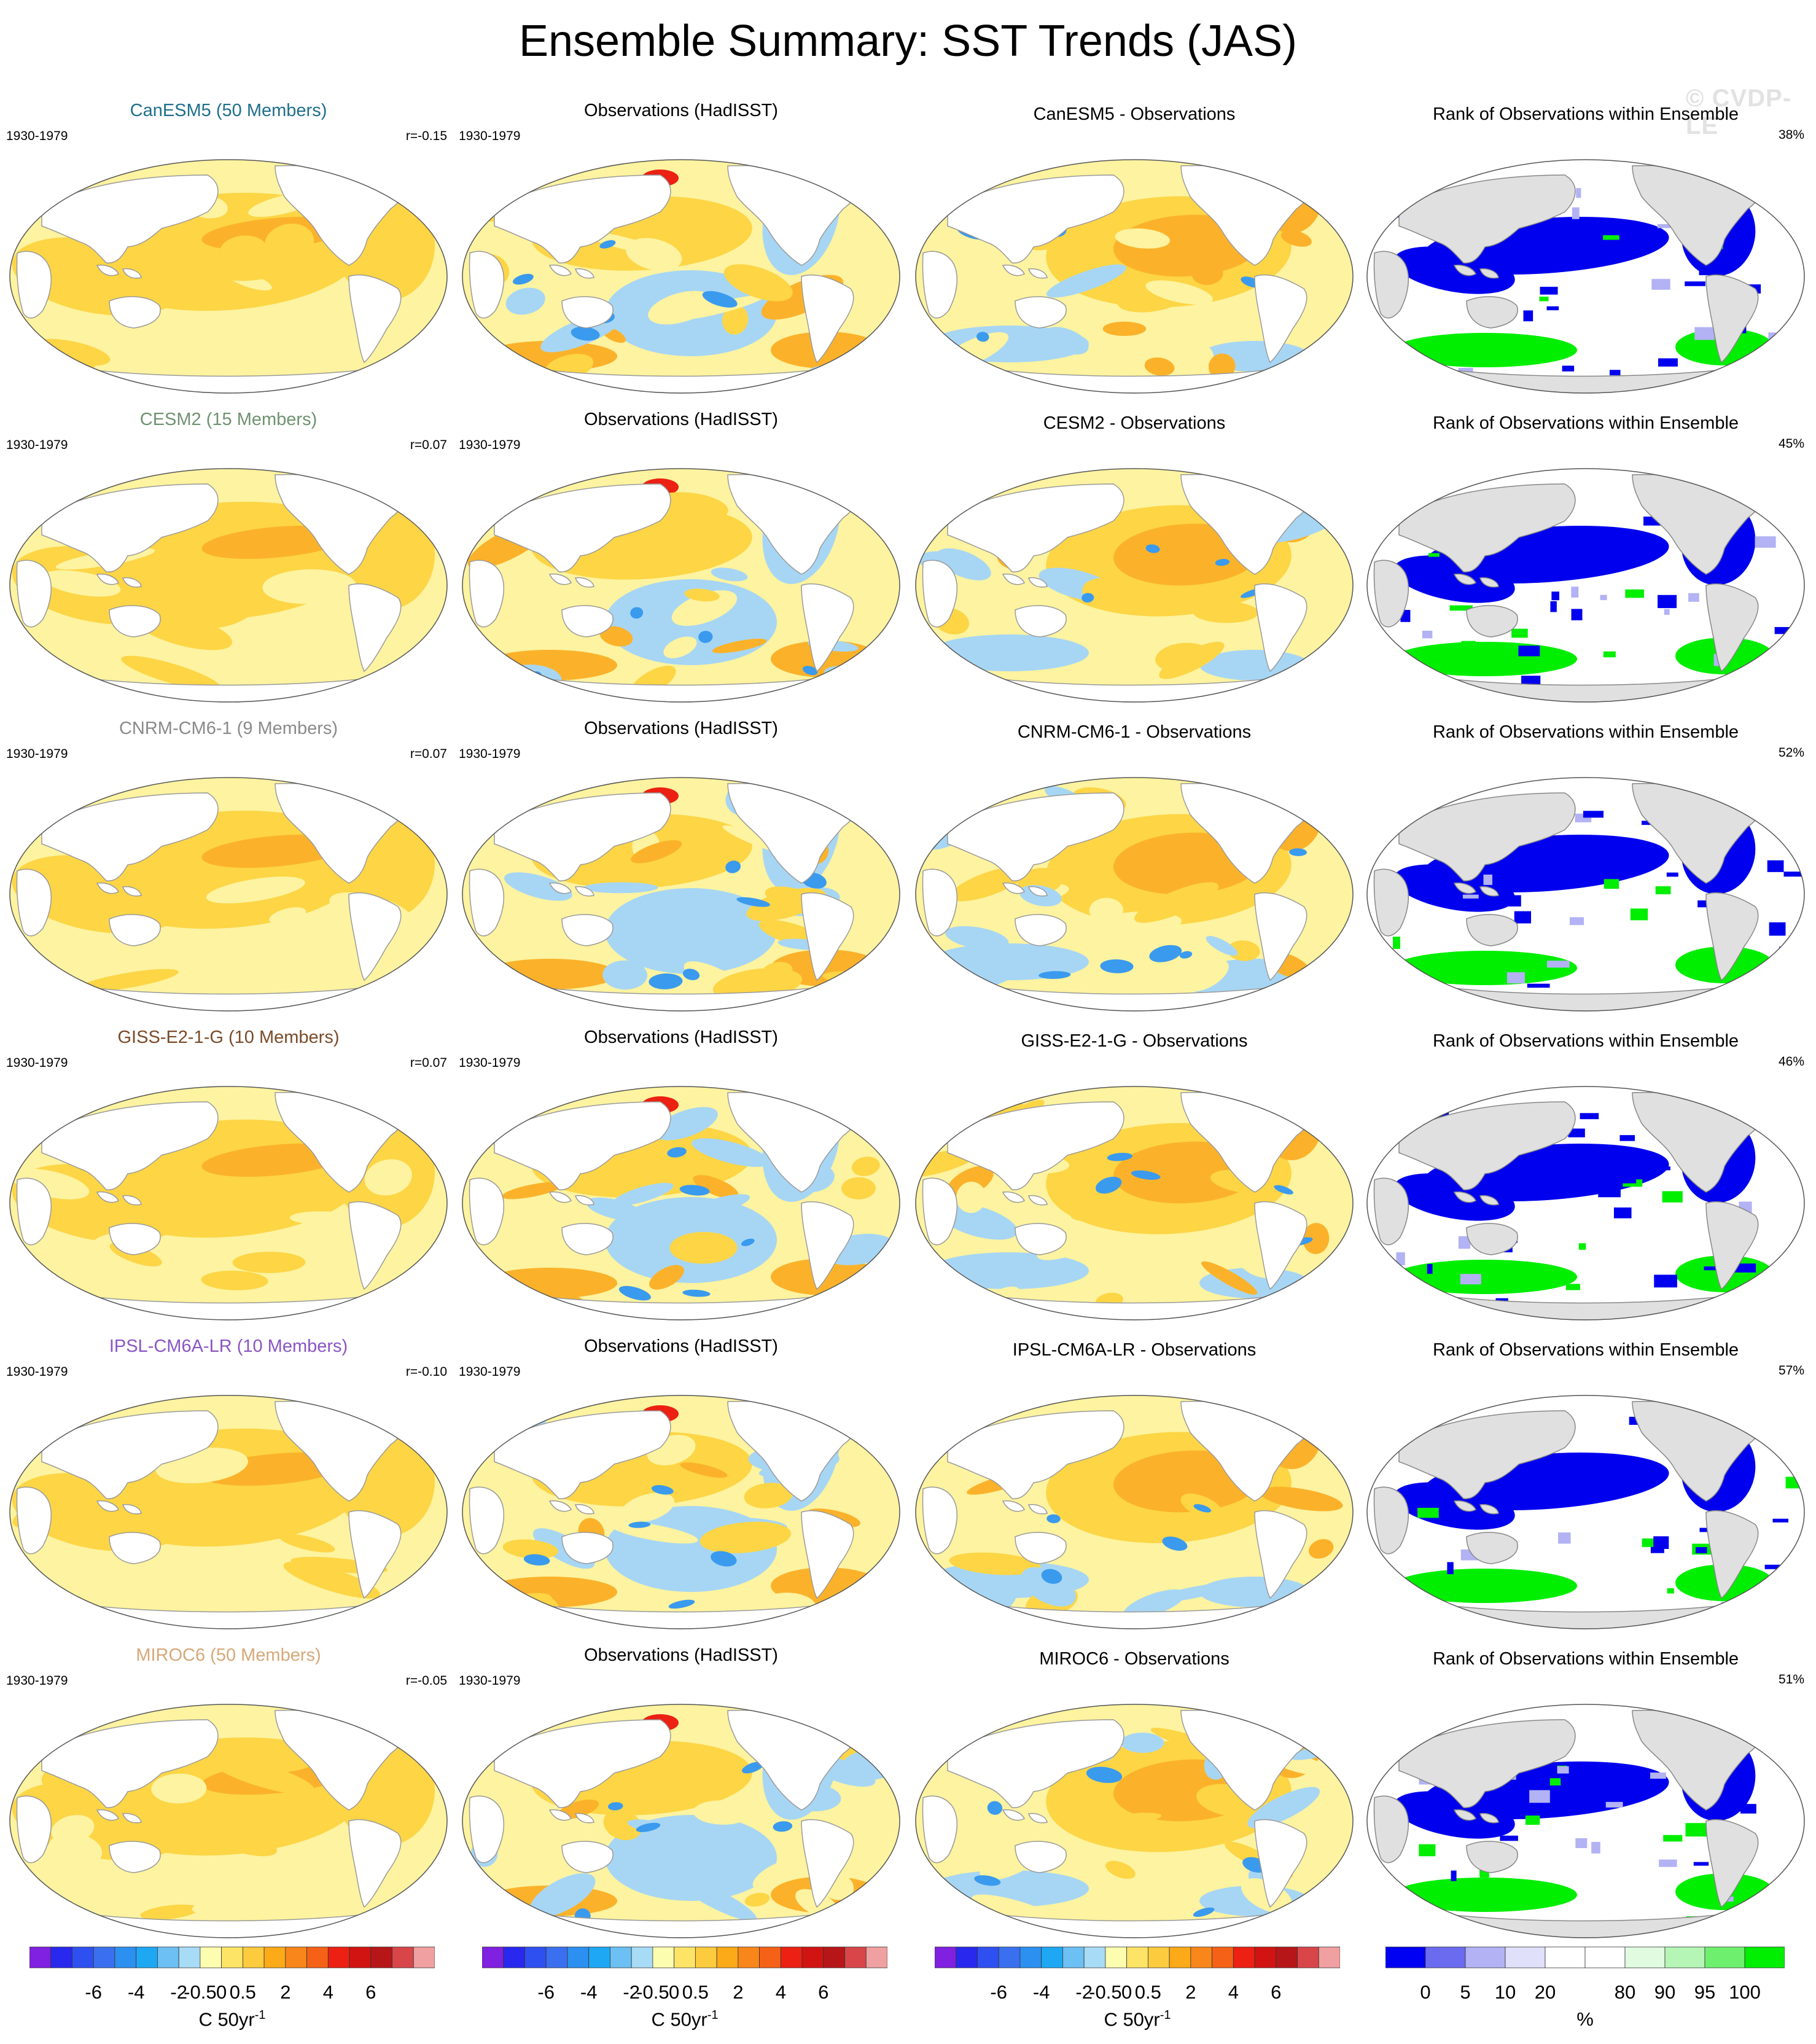 Image resolution: width=1816 pixels, height=2044 pixels. Describe the element at coordinates (228, 1790) in the screenshot. I see `panel-model-row-6: MIROC6 (50 Members) 1930-1979 r=-0.05` at that location.